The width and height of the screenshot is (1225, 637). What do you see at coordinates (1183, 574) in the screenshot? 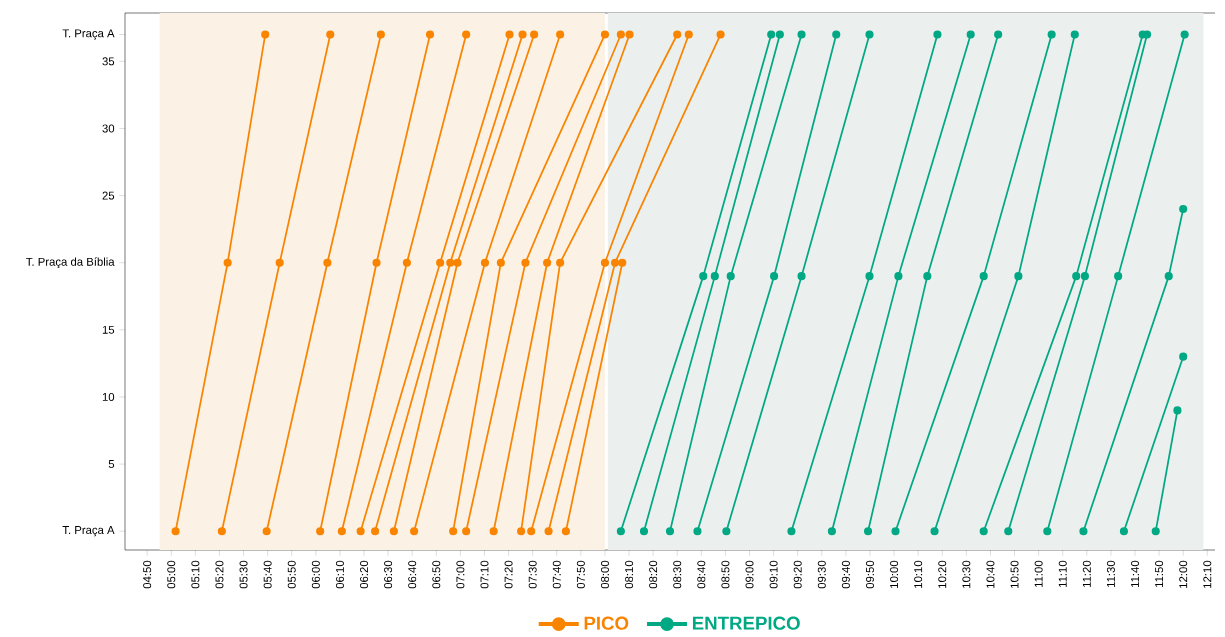
I see `x-tick-label: 12:00` at bounding box center [1183, 574].